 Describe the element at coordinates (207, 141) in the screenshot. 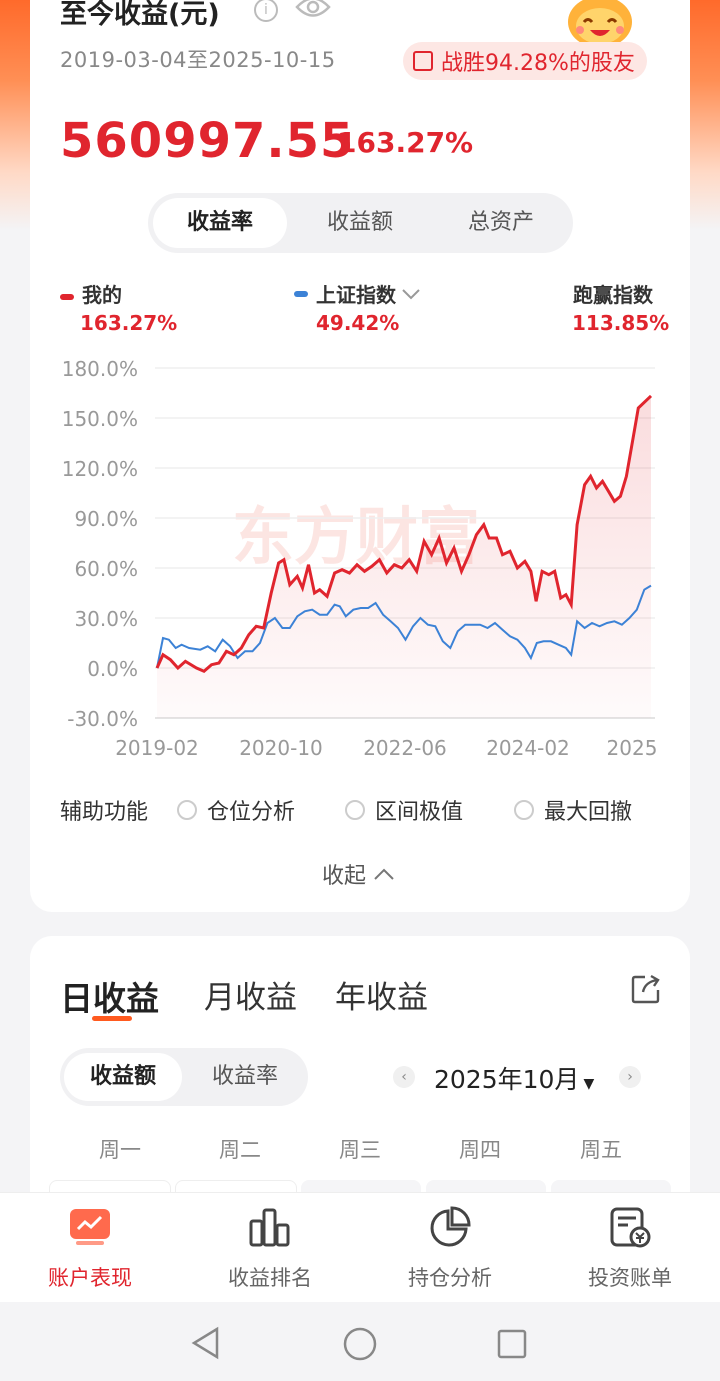

I see `total-profit: 560997.55` at that location.